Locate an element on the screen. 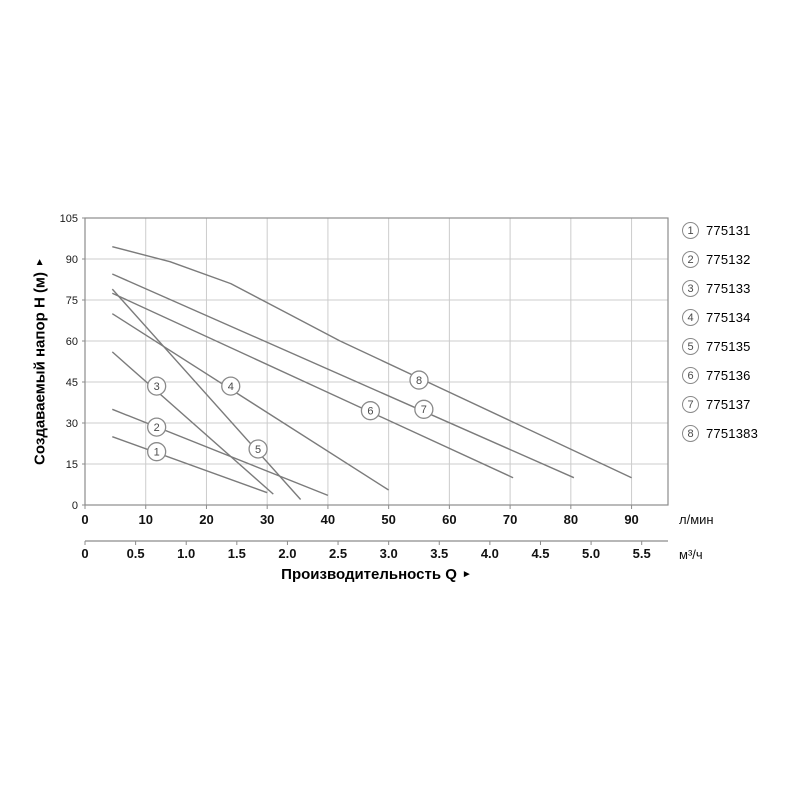  legend-item: 2 775132 is located at coordinates (720, 259).